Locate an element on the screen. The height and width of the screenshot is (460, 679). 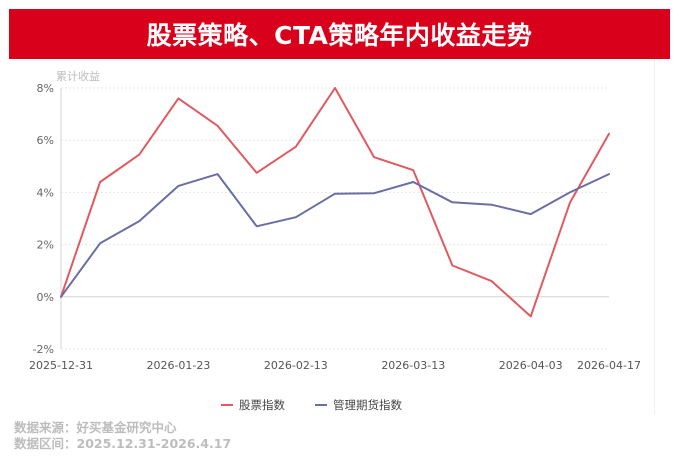
y-tick-label: 2% is located at coordinates (45, 245).